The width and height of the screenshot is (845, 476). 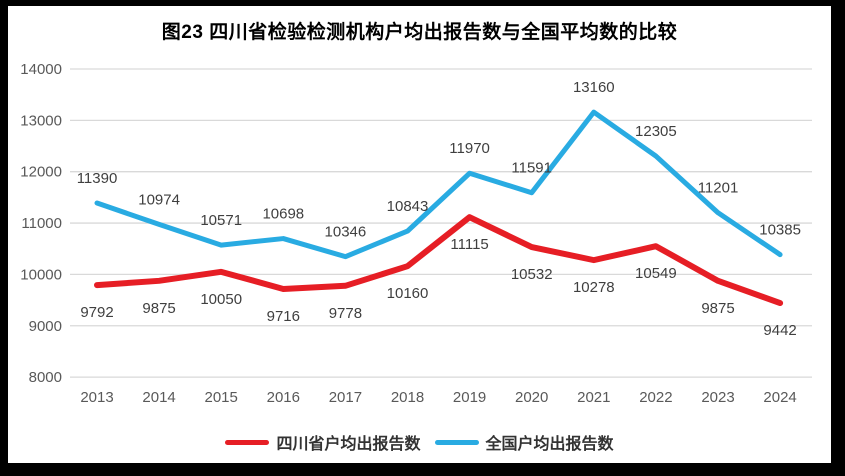 What do you see at coordinates (531, 168) in the screenshot?
I see `data-label: 11591` at bounding box center [531, 168].